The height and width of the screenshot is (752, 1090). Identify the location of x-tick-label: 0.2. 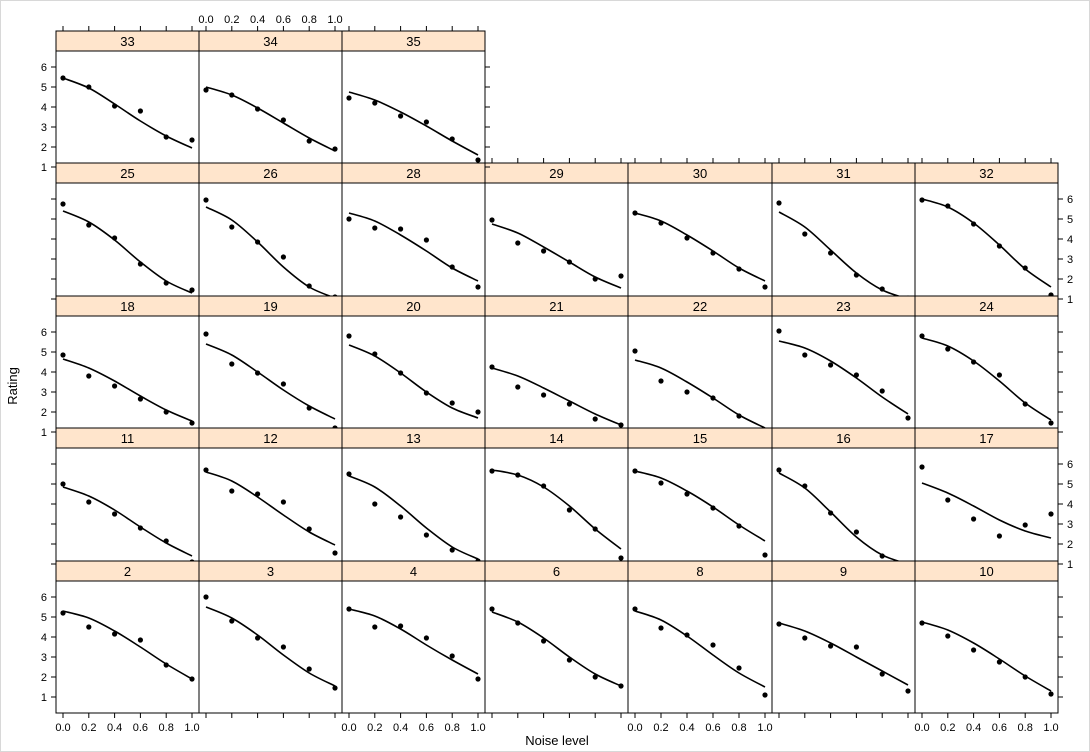
(374, 728).